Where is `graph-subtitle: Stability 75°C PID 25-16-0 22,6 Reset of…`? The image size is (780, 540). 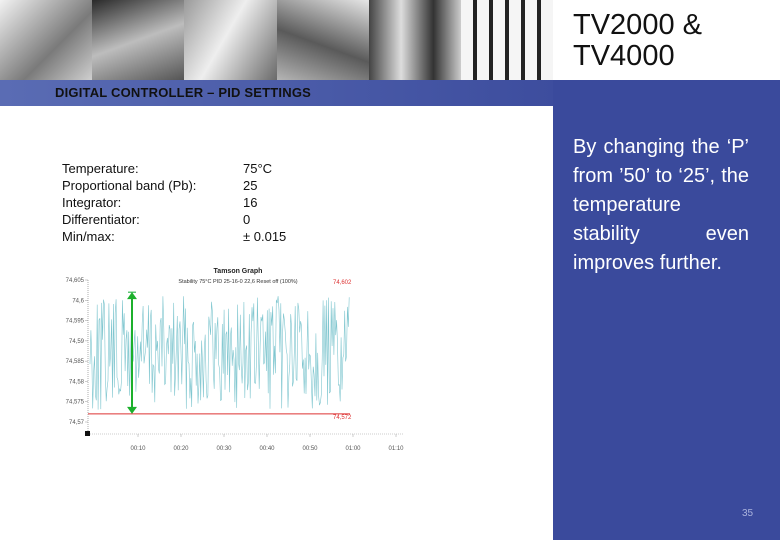 graph-subtitle: Stability 75°C PID 25-16-0 22,6 Reset of… is located at coordinates (237, 282).